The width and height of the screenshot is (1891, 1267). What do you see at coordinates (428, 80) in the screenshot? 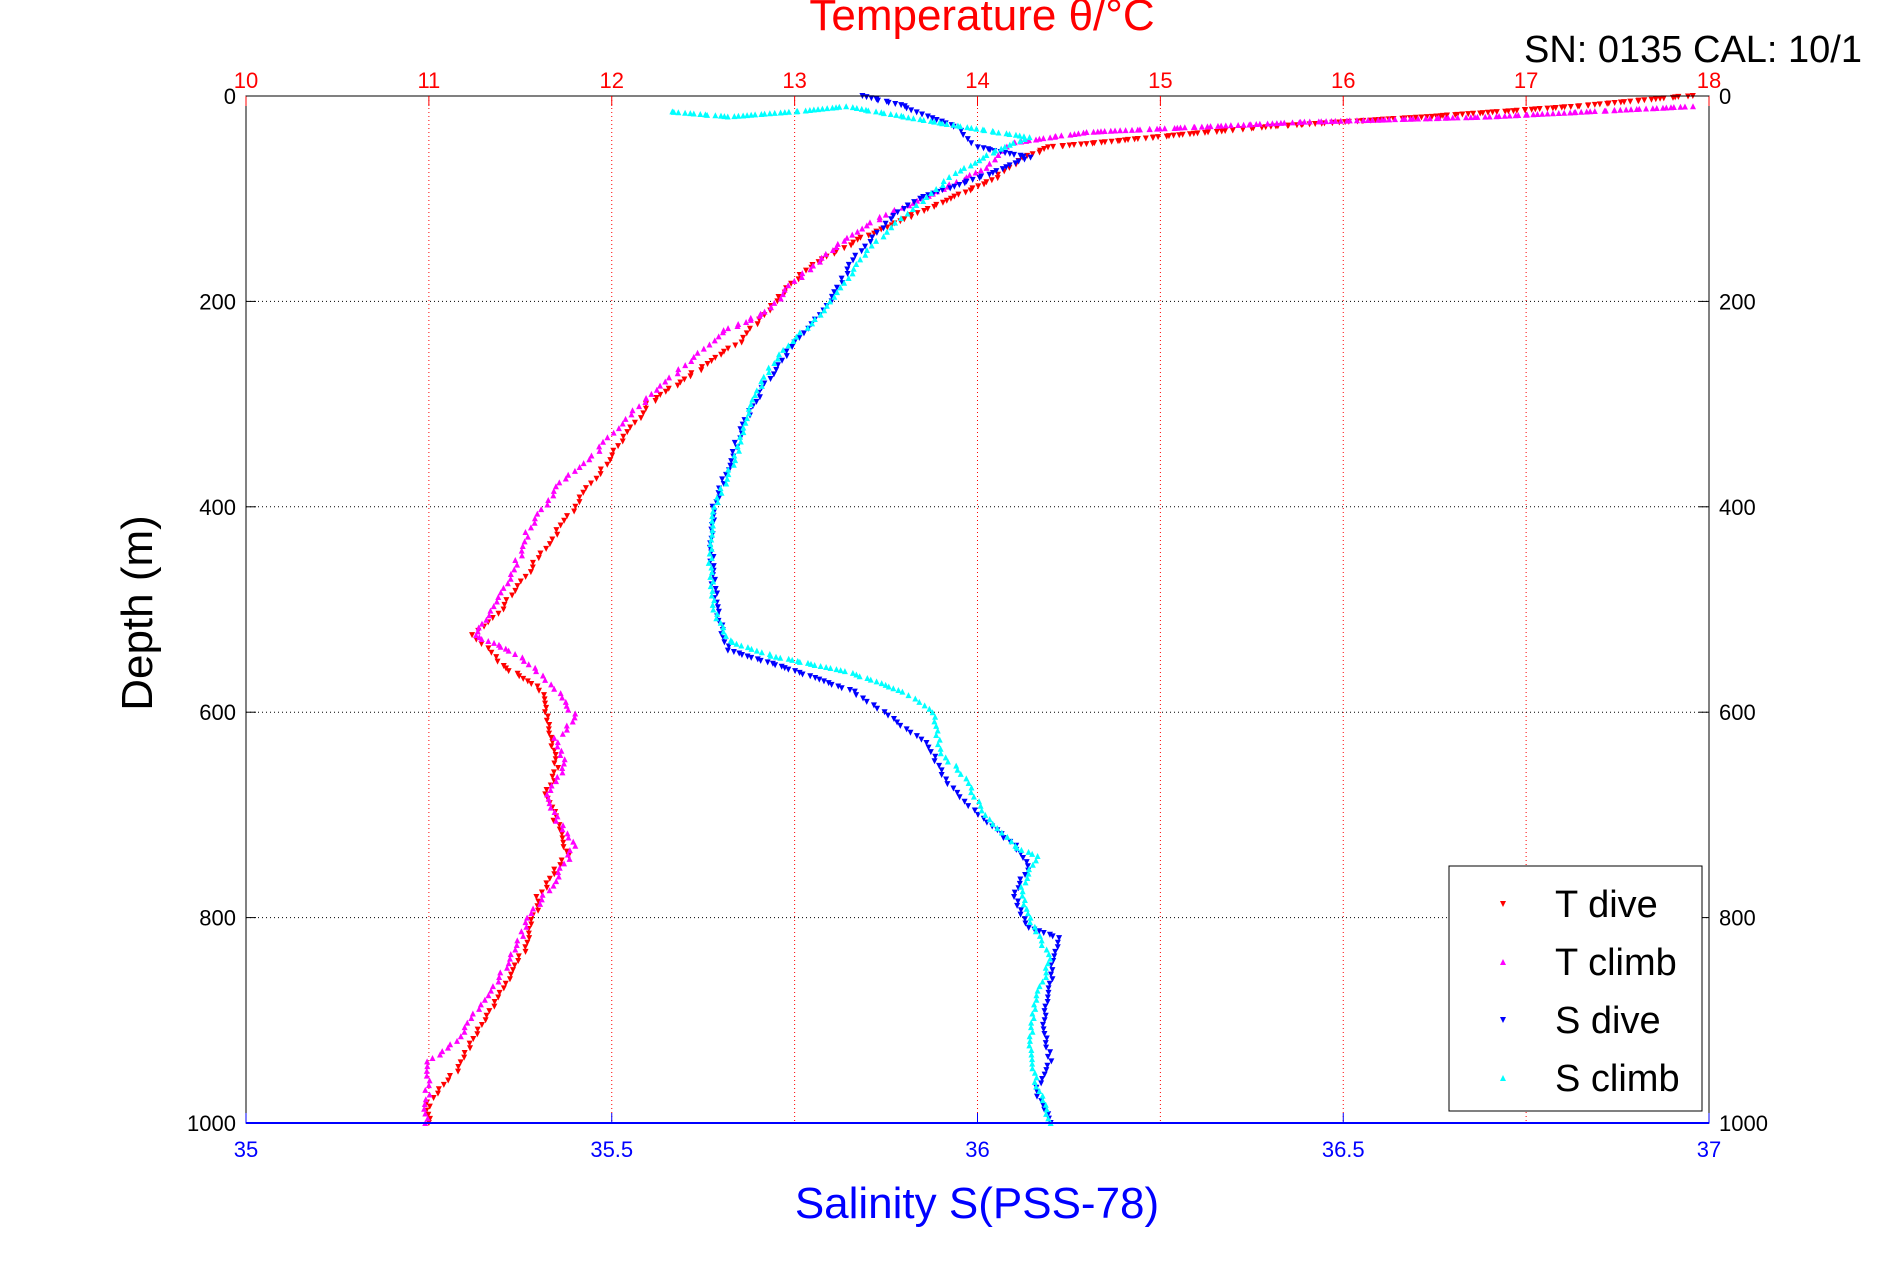
I see `tick-label-temperature: 11` at bounding box center [428, 80].